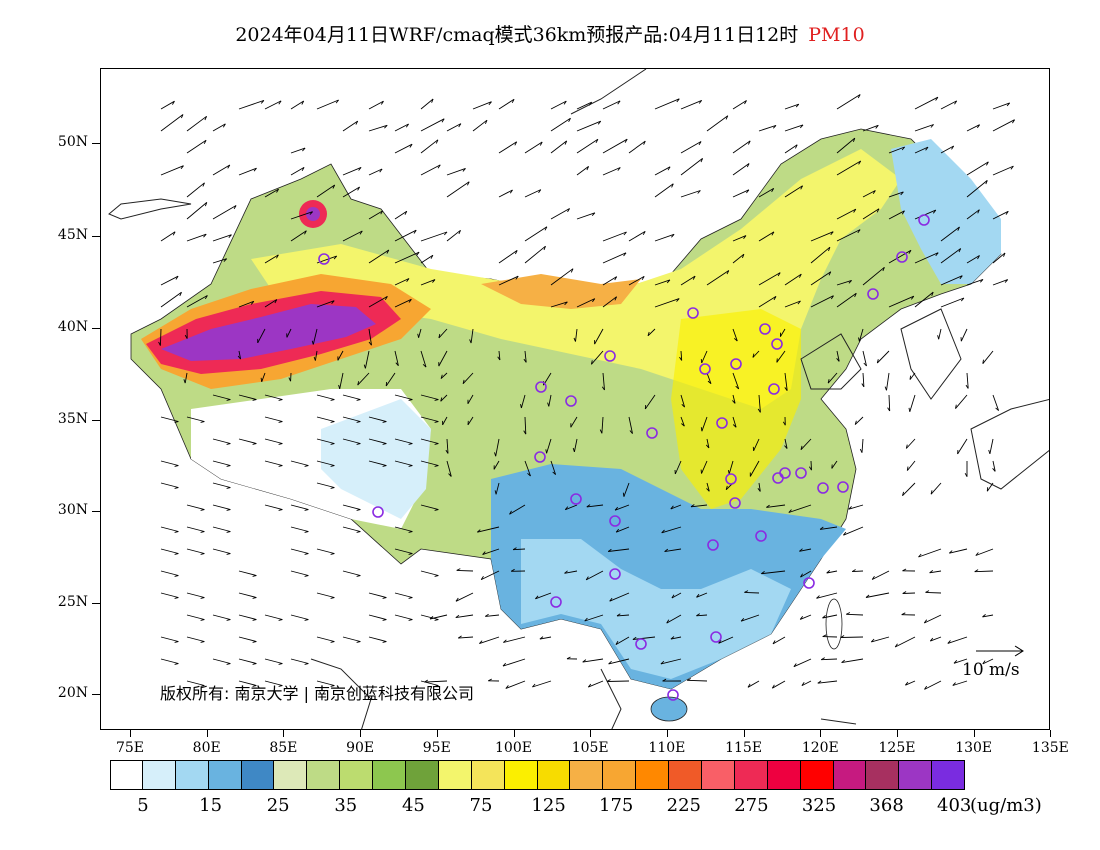  I want to click on longitude-label: 135E, so click(1050, 748).